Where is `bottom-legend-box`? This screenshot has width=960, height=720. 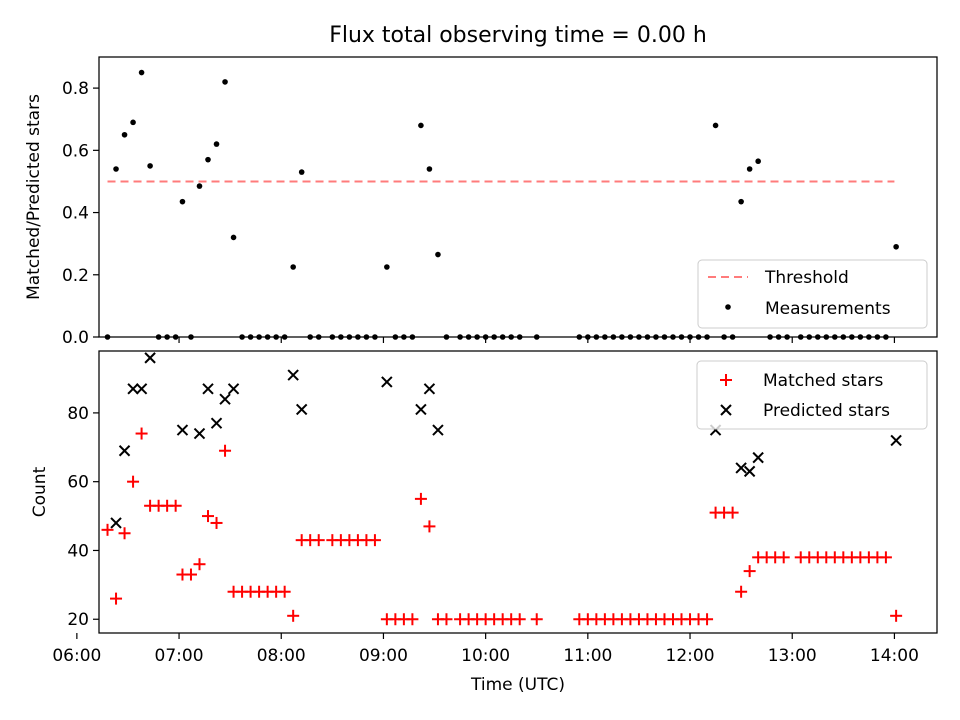 bottom-legend-box is located at coordinates (812, 395).